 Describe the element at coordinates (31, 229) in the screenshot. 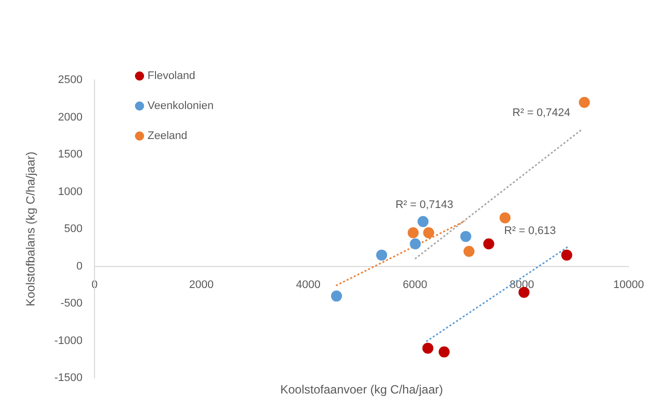

I see `y-axis-title: Koolstofbalans (kg C/ha/jaar)` at that location.